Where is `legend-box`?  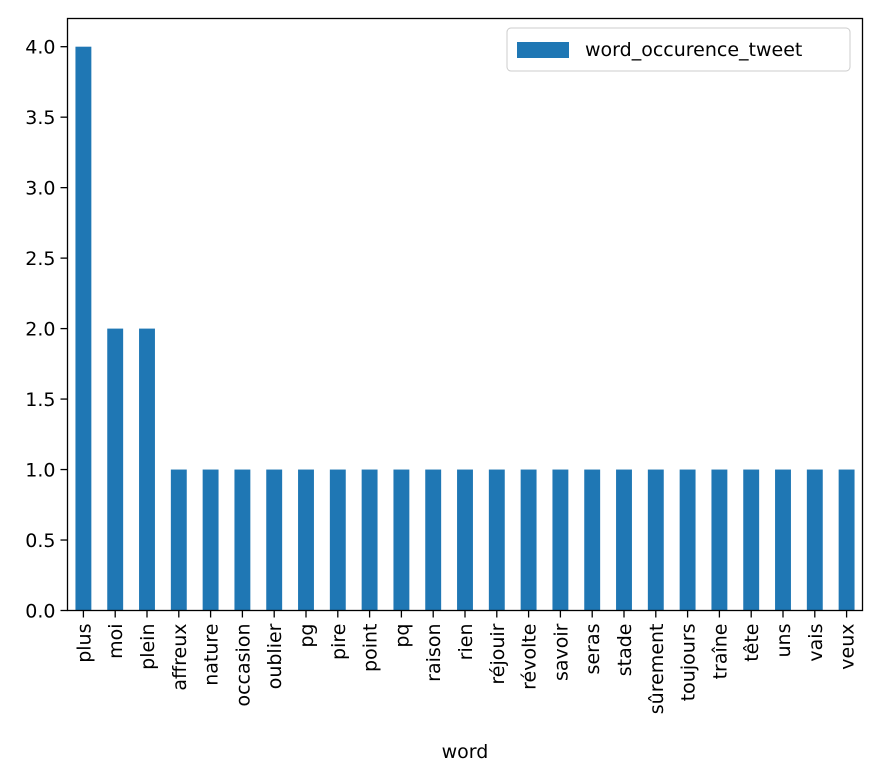 legend-box is located at coordinates (678, 49).